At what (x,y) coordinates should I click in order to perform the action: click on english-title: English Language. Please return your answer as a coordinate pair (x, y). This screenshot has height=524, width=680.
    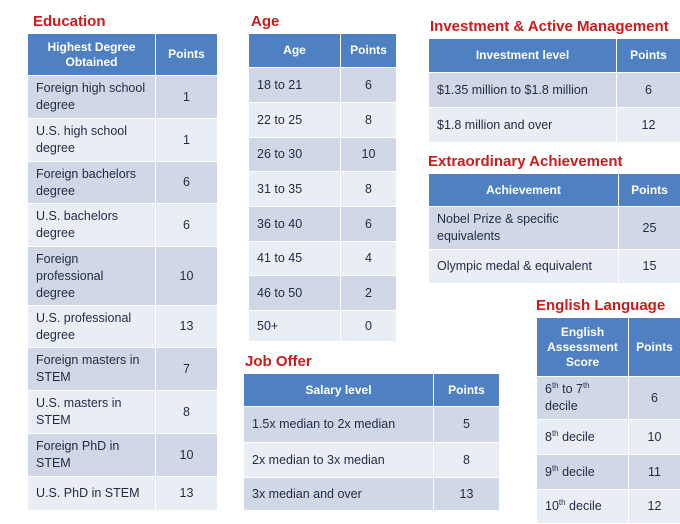
    Looking at the image, I should click on (600, 306).